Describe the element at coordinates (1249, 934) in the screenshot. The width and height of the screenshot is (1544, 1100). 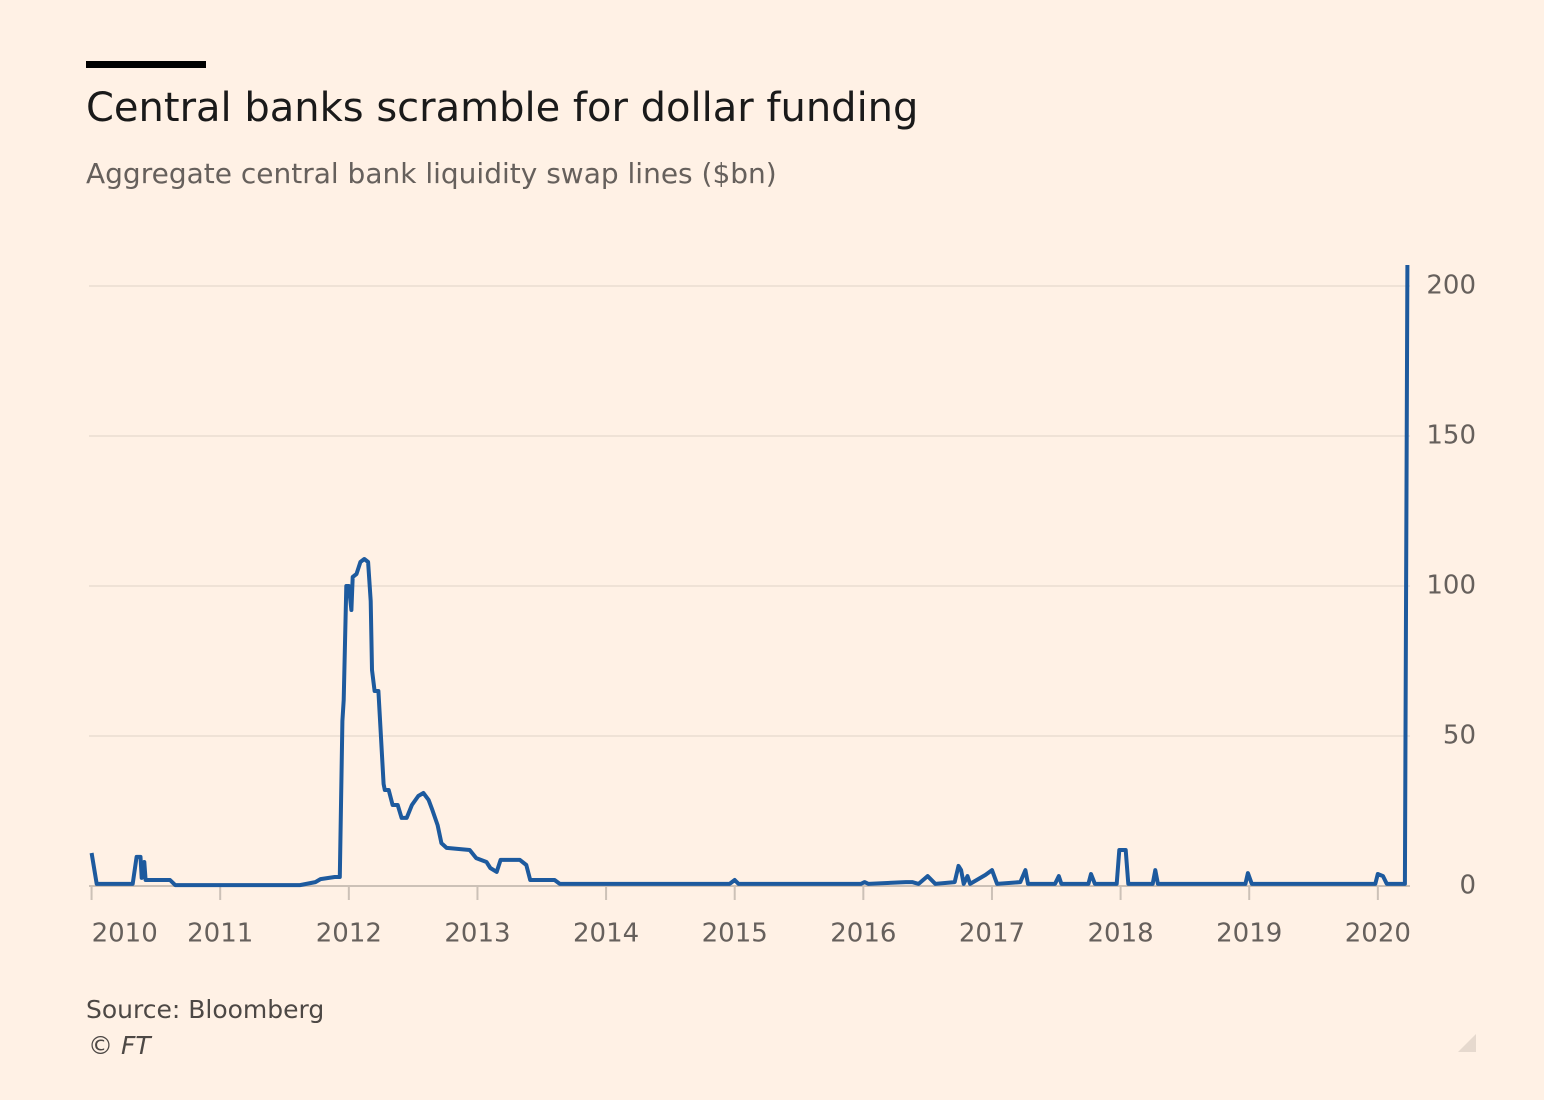
I see `x-tick-label: 2019` at that location.